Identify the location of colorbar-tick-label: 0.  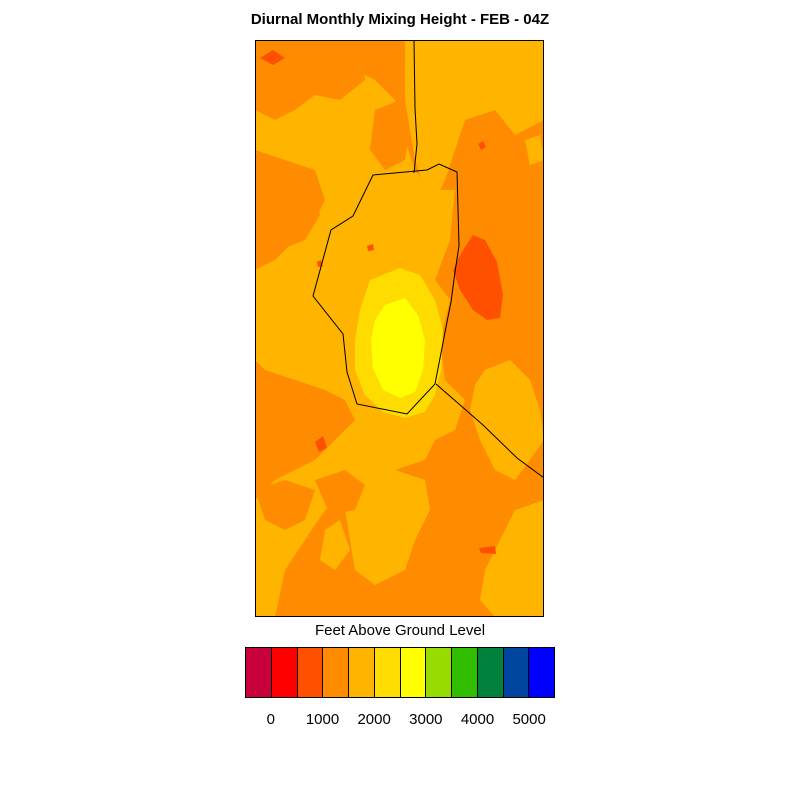
(270, 719).